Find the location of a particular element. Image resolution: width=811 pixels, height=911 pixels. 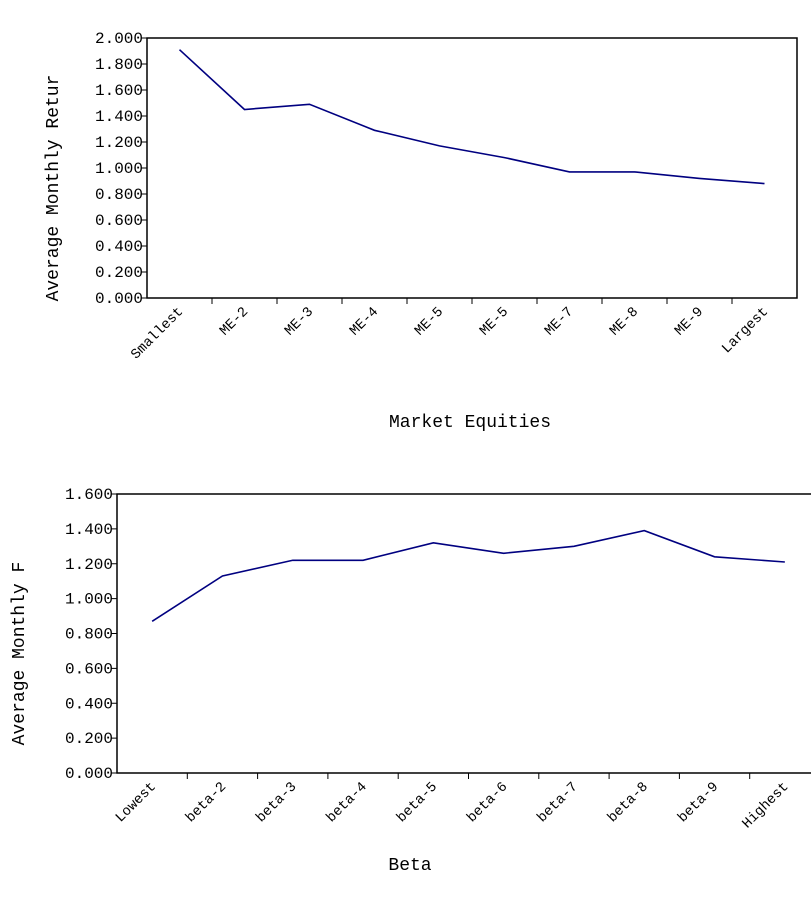

x-tick-label: ME-3 is located at coordinates (299, 321).